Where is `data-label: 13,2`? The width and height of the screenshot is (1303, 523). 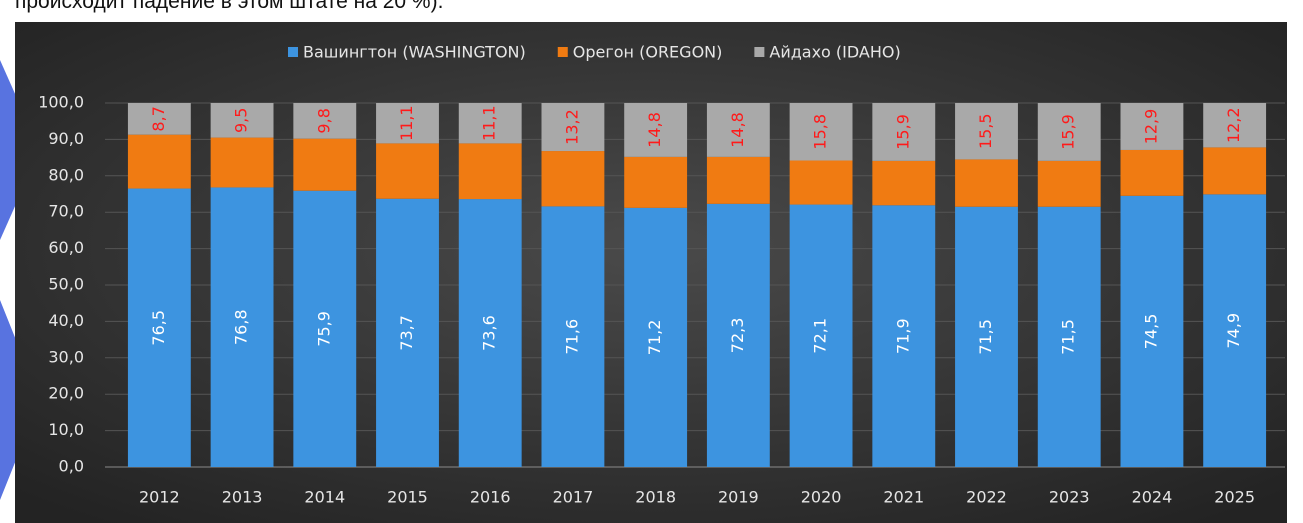
data-label: 13,2 is located at coordinates (571, 127).